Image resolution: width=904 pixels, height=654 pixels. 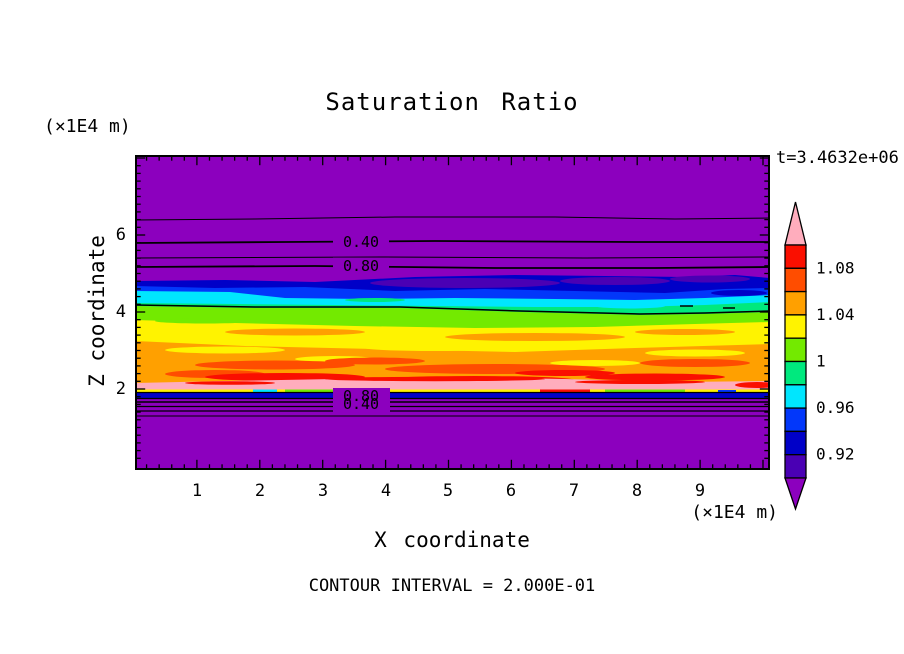 What do you see at coordinates (120, 312) in the screenshot?
I see `z-tick-label: 4` at bounding box center [120, 312].